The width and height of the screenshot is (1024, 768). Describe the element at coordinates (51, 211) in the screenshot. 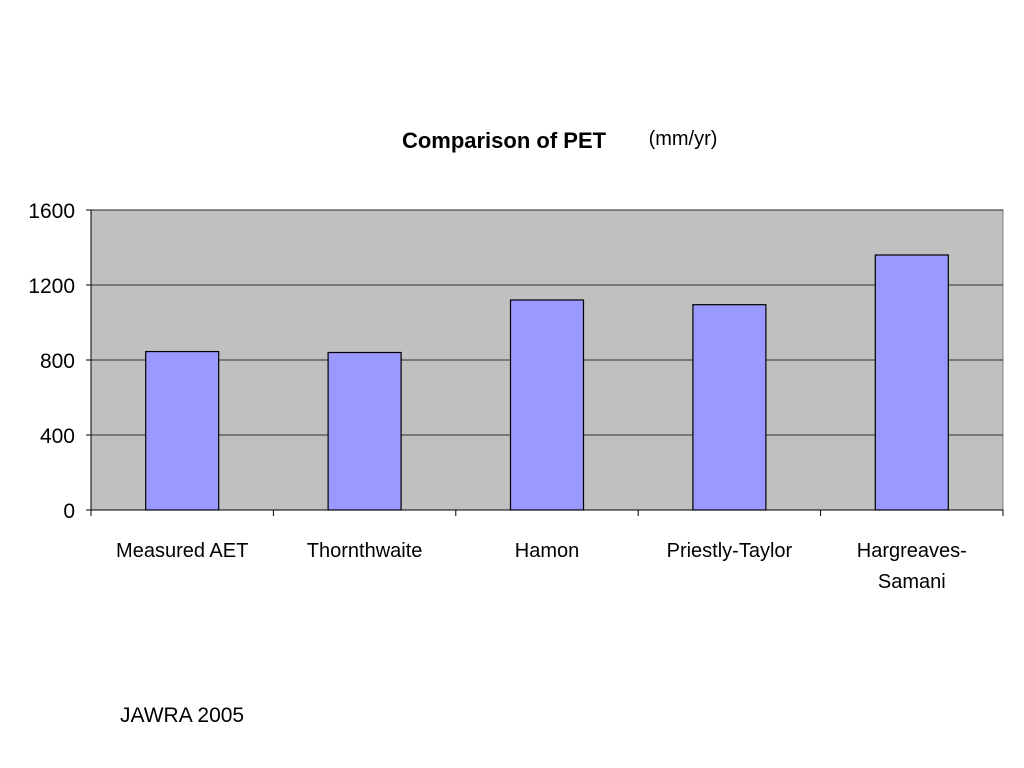

I see `y-tick-label: 1600` at that location.